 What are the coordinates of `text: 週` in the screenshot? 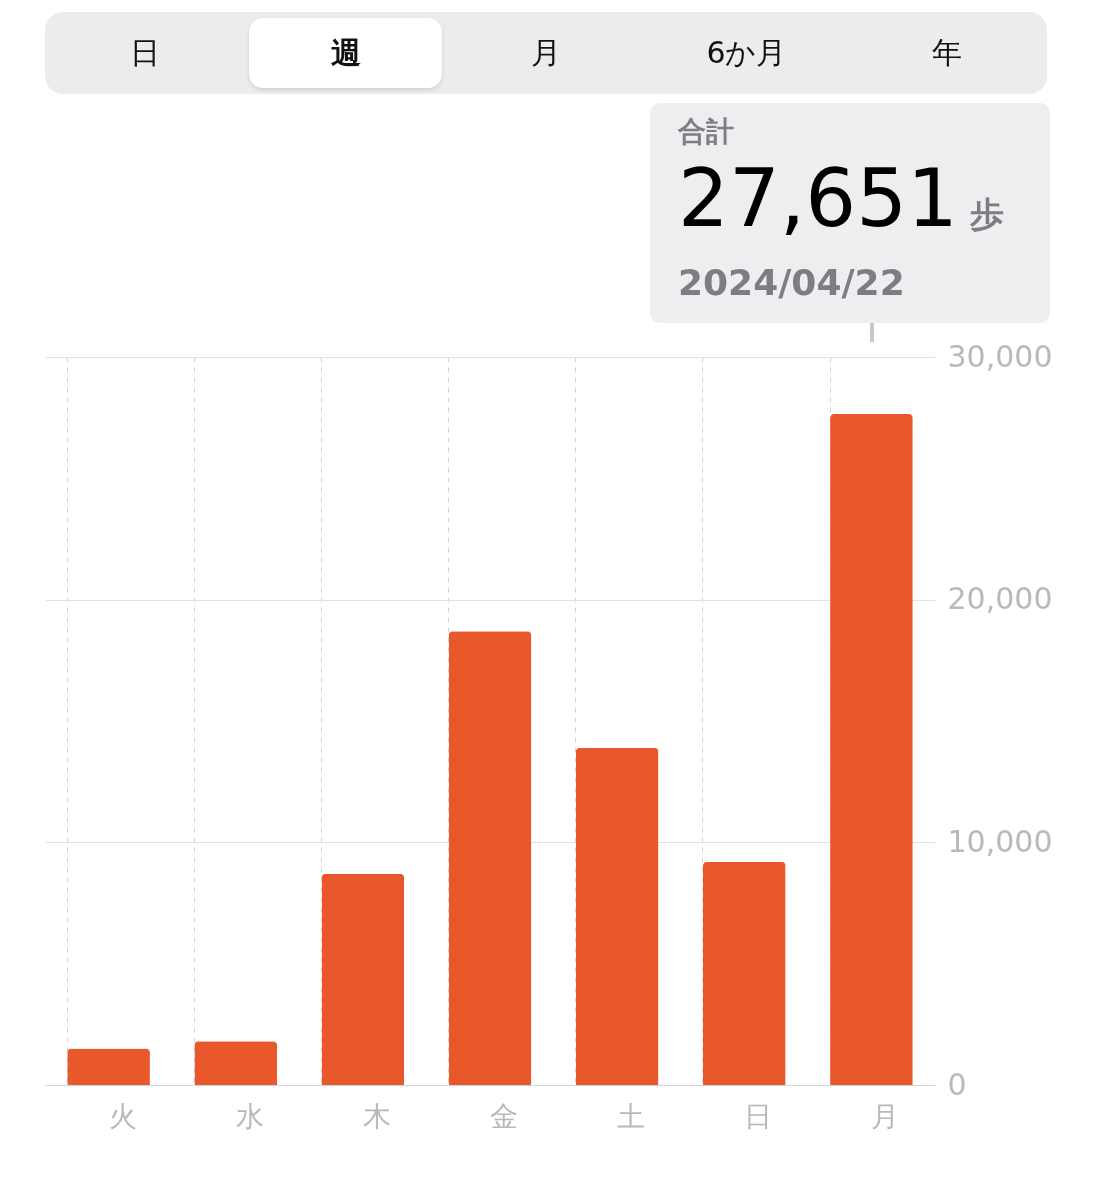 It's located at (345, 53).